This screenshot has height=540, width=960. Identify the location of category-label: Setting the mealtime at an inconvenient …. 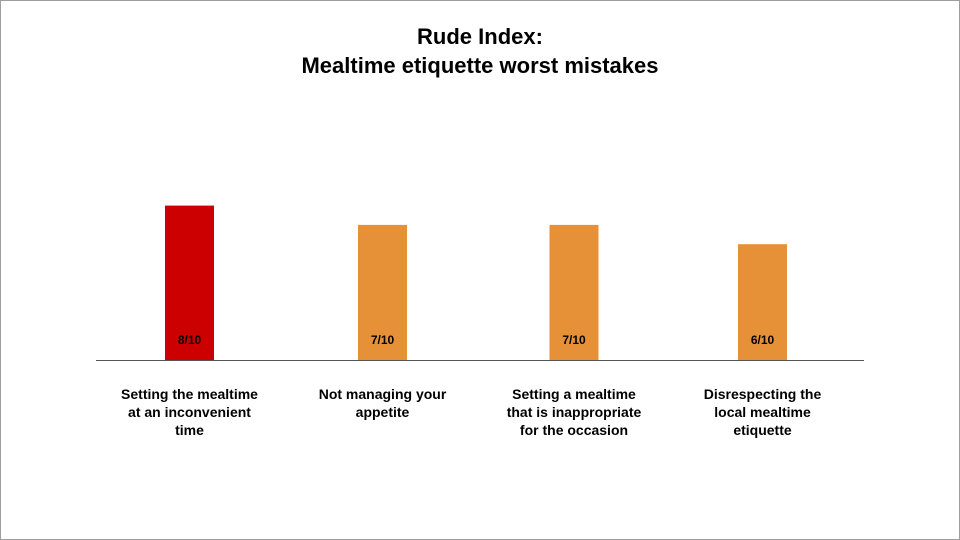
(189, 412).